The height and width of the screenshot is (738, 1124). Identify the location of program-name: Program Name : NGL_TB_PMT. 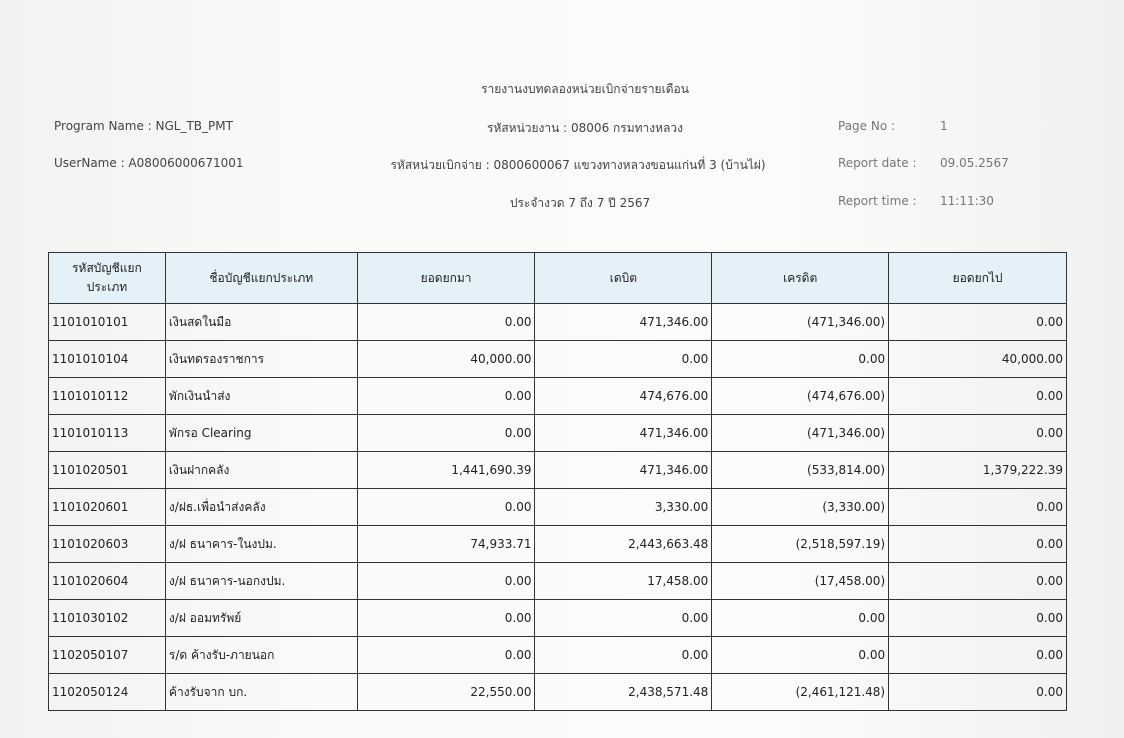
(143, 126).